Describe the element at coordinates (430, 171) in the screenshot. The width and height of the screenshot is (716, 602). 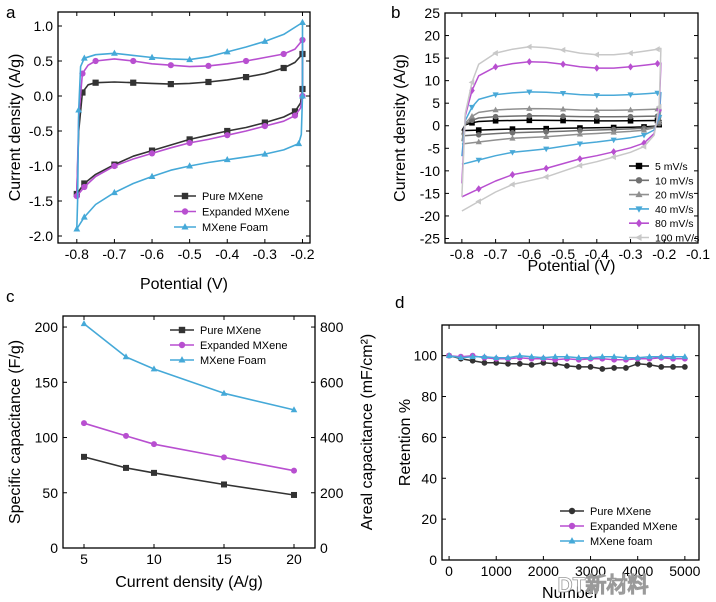
I see `y-tick-label: -10` at that location.